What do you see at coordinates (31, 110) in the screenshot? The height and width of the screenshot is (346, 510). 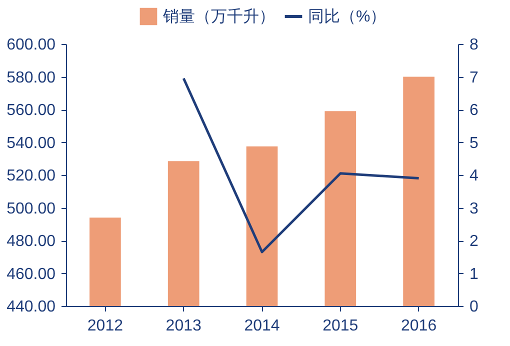 I see `y-tick-label: 560.00` at bounding box center [31, 110].